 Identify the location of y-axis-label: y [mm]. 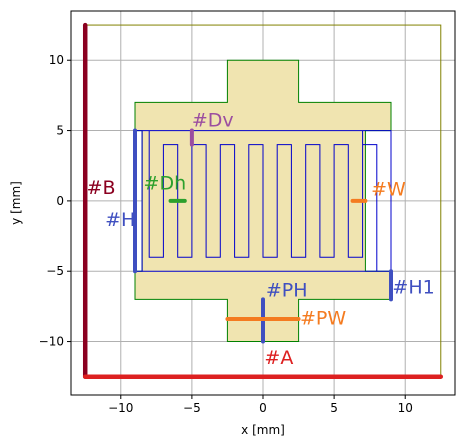
(16, 203).